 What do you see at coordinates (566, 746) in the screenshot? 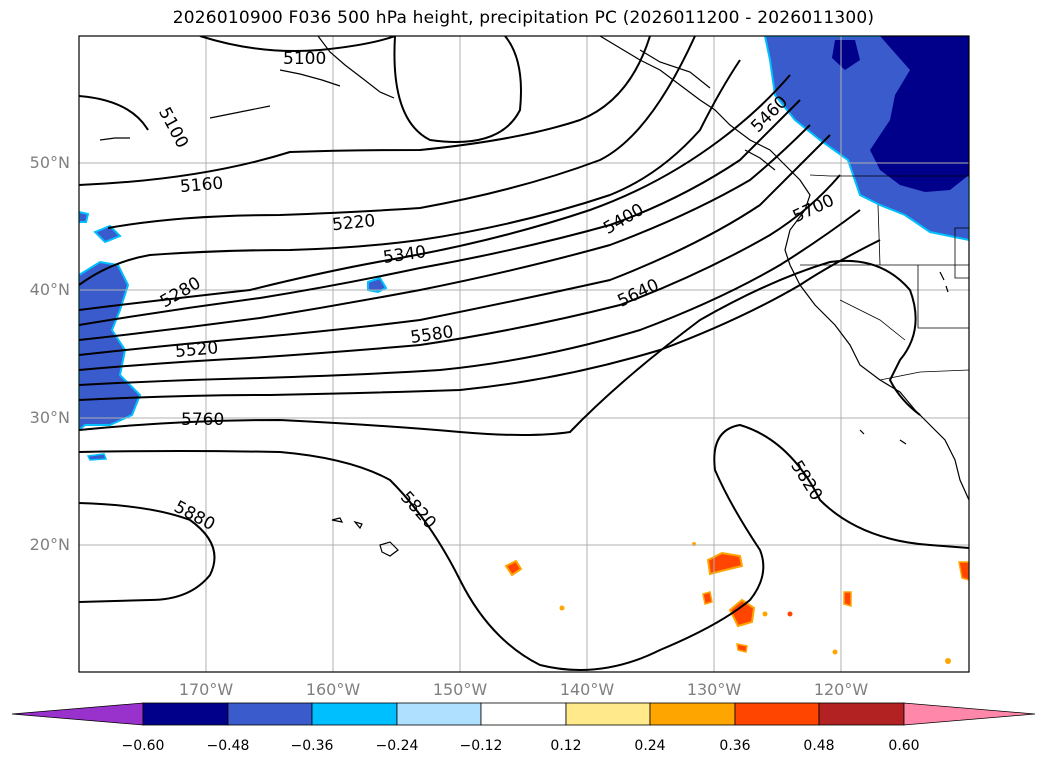
I see `colorbar-tick-label: 0.12` at bounding box center [566, 746].